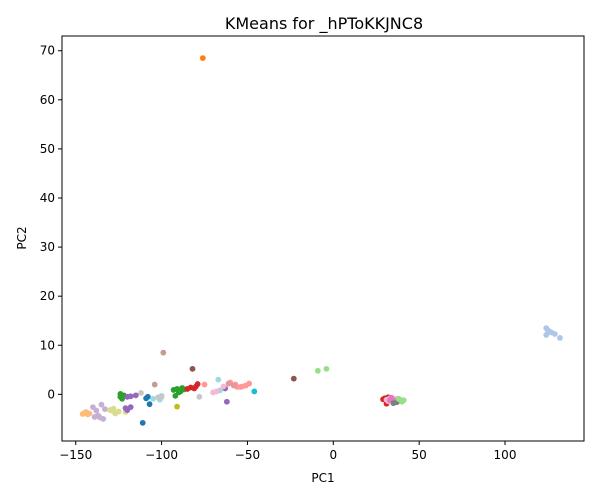 This screenshot has height=504, width=600. I want to click on y-tick-label: 10, so click(47, 345).